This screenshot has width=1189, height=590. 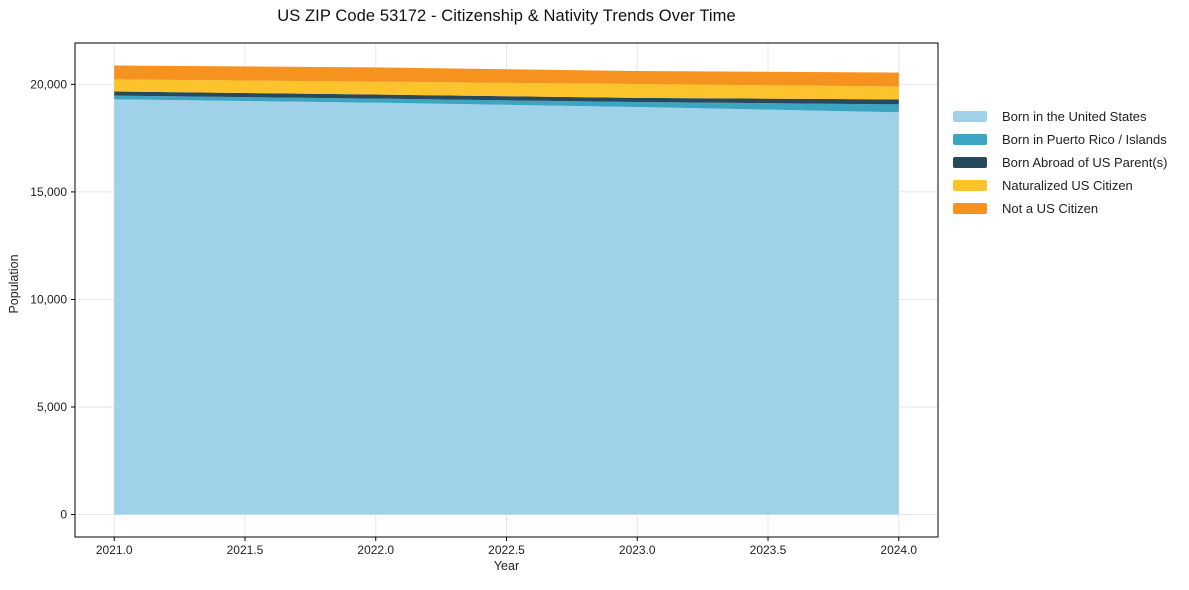 What do you see at coordinates (506, 76) in the screenshot?
I see `area-not-a-us-citizen` at bounding box center [506, 76].